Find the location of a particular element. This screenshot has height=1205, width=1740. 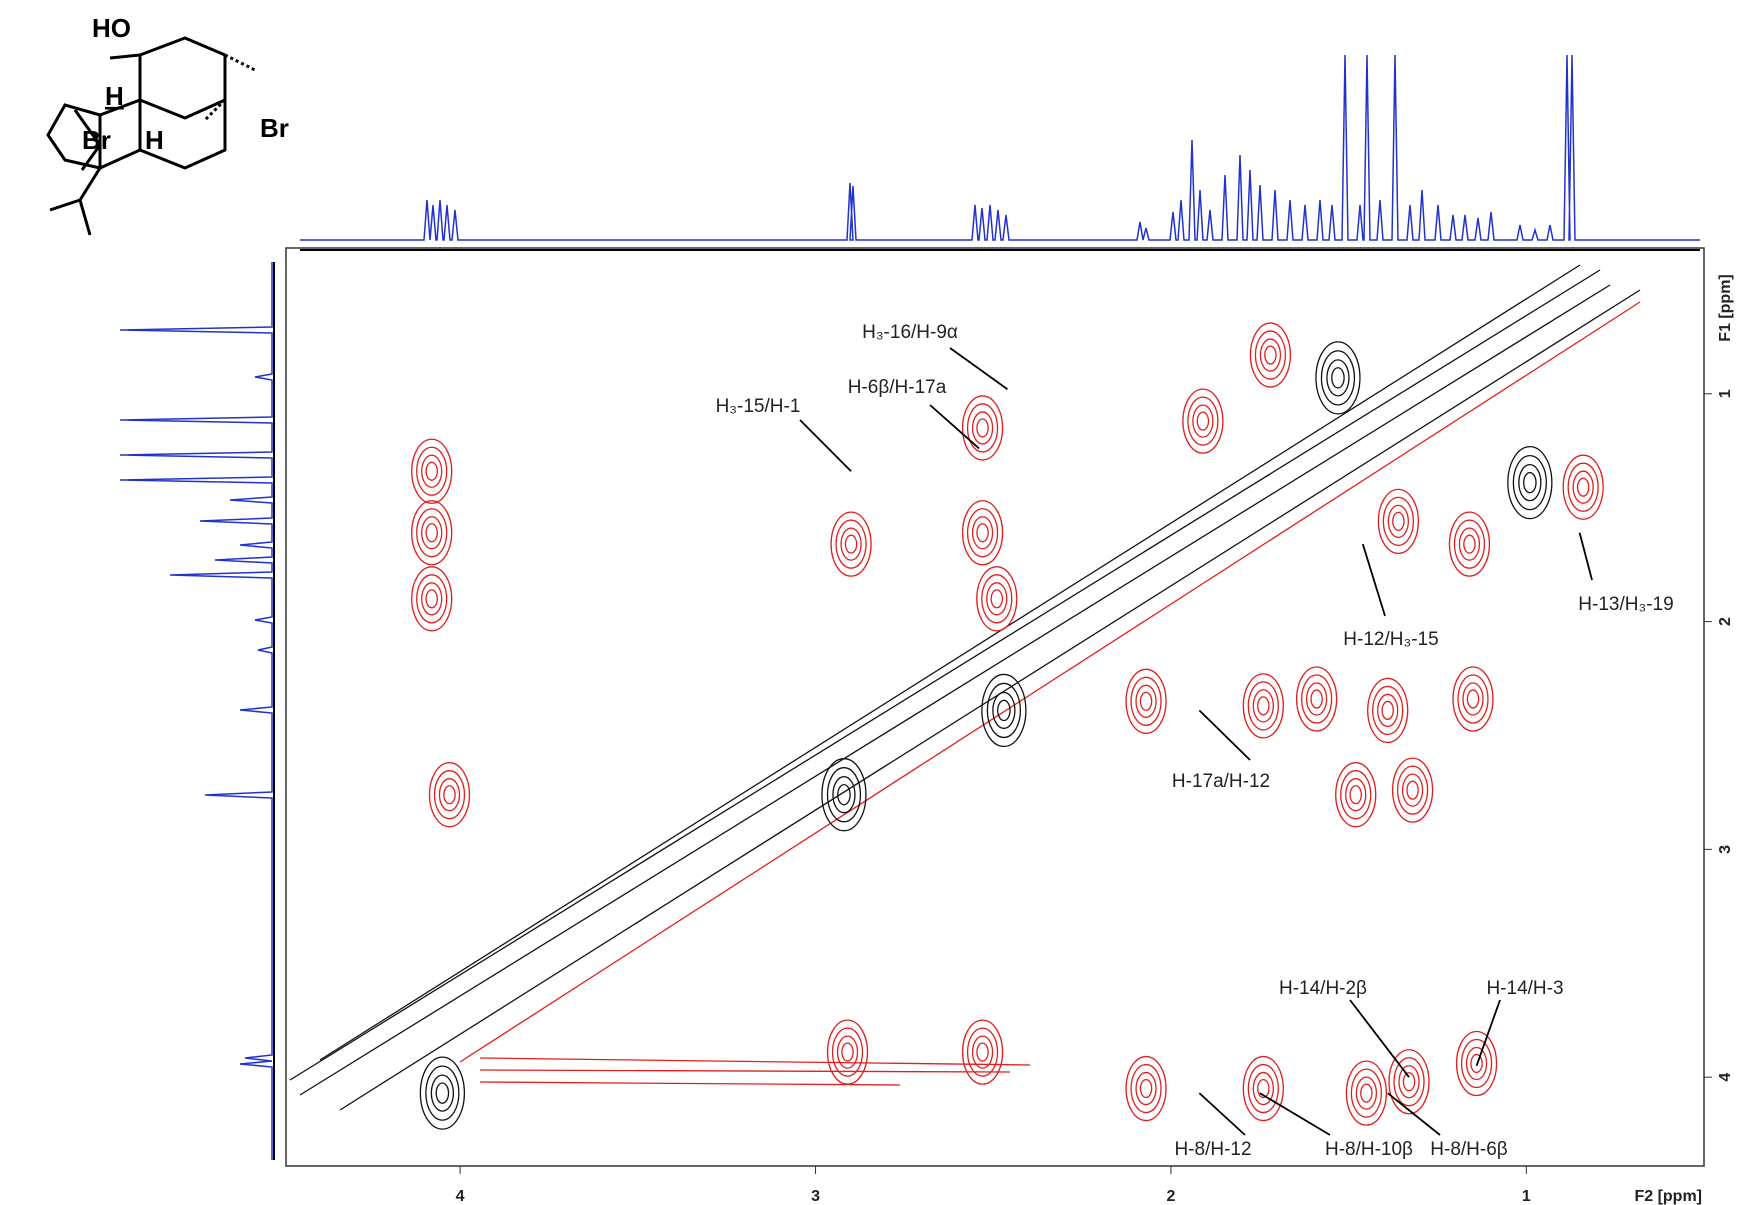

structure is located at coordinates (151, 136).